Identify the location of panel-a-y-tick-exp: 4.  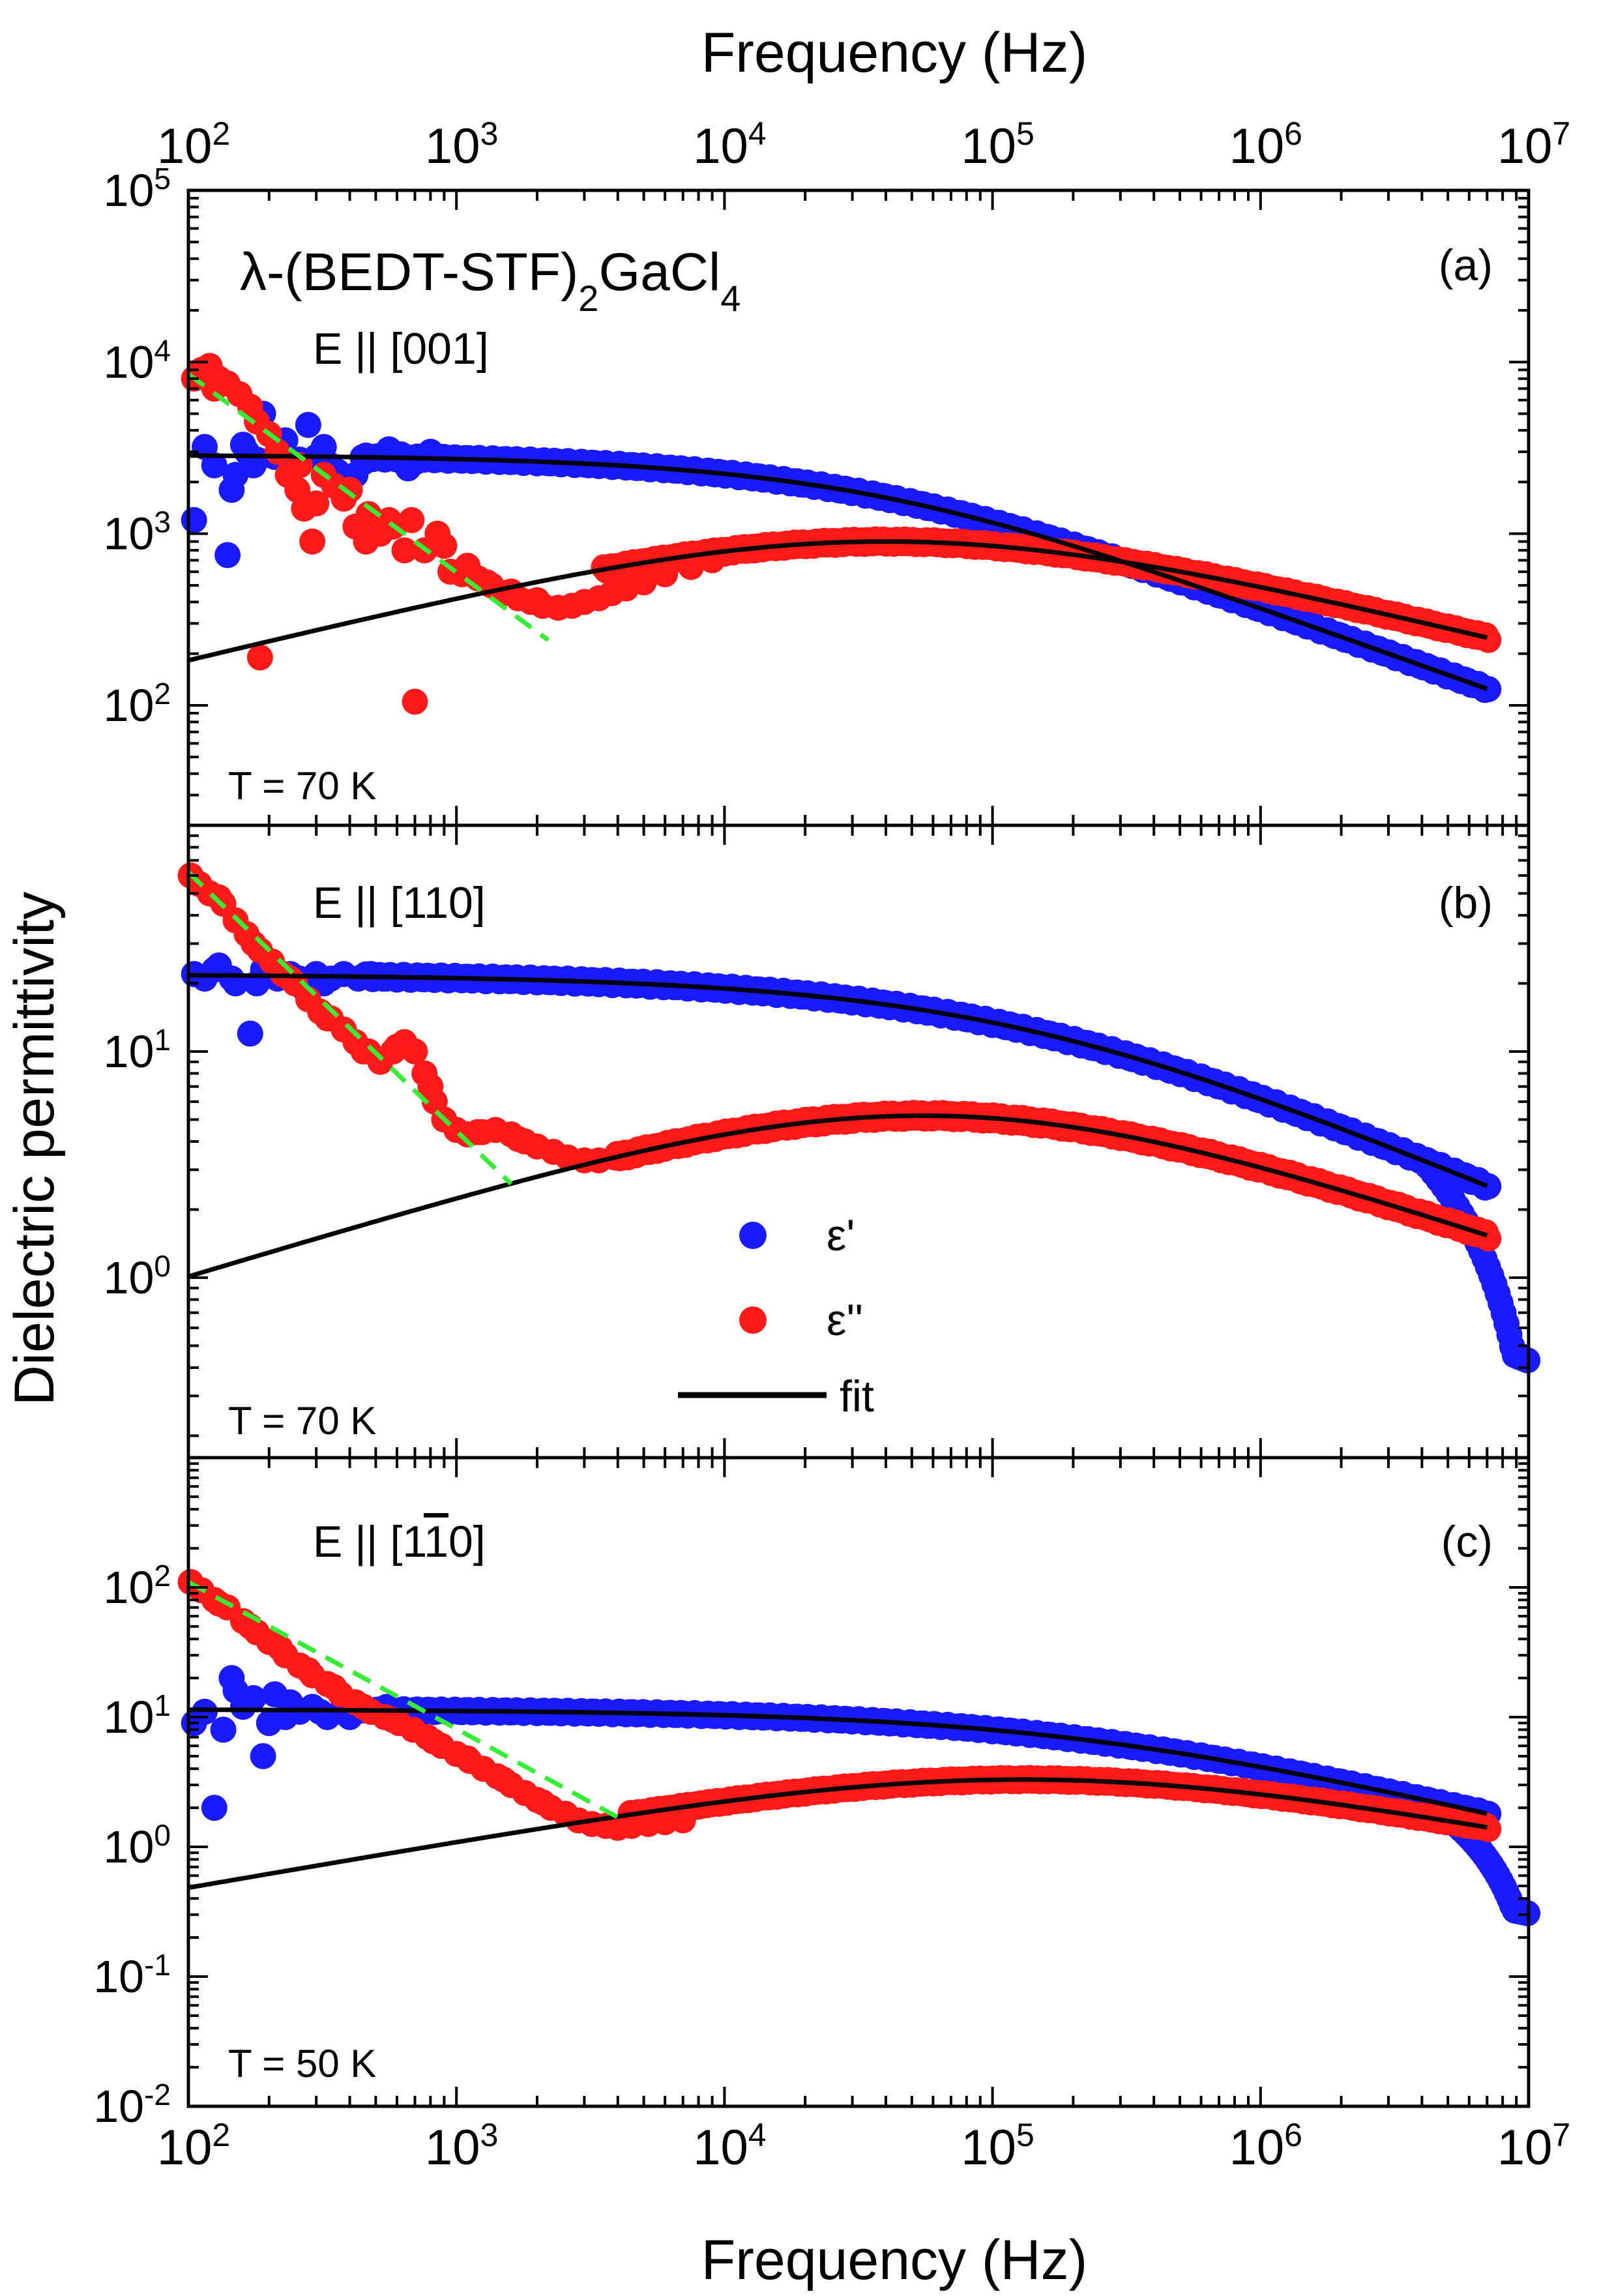
(162, 350).